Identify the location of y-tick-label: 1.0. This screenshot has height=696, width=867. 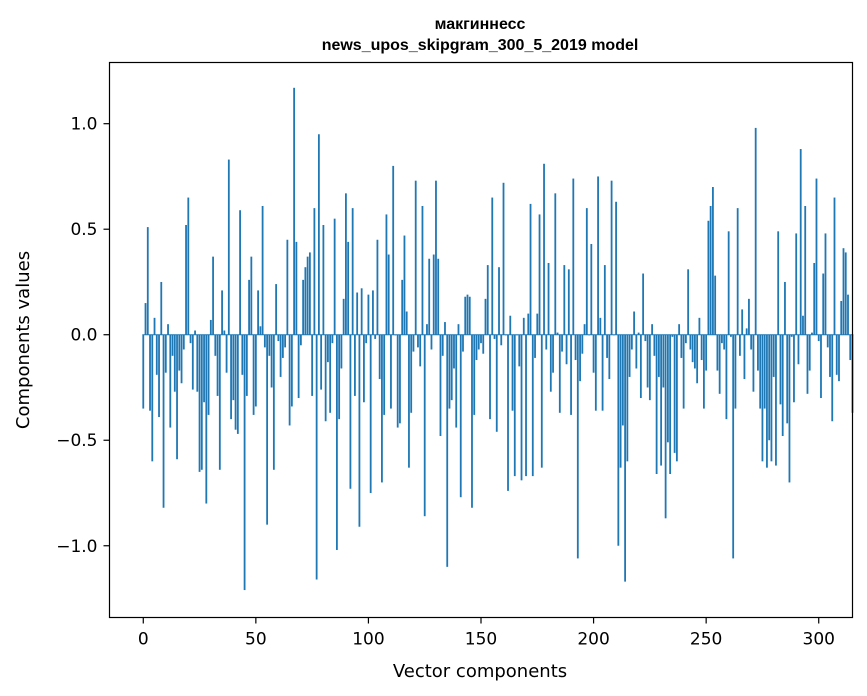
(83, 125).